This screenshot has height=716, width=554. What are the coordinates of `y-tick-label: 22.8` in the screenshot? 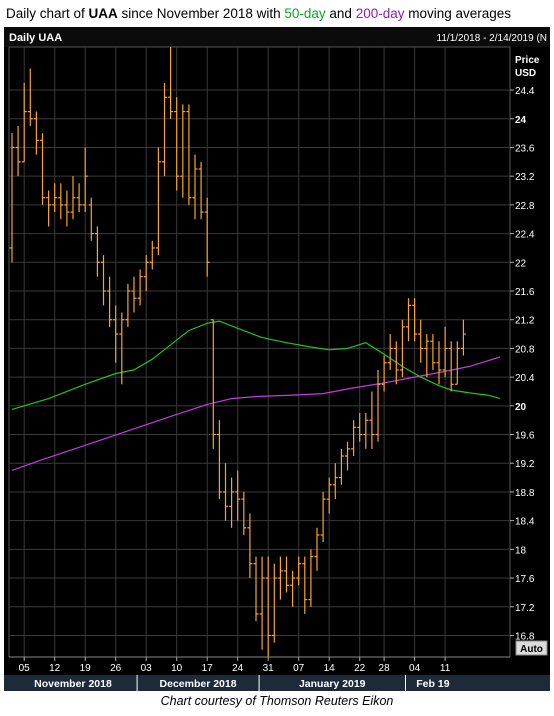 It's located at (525, 206).